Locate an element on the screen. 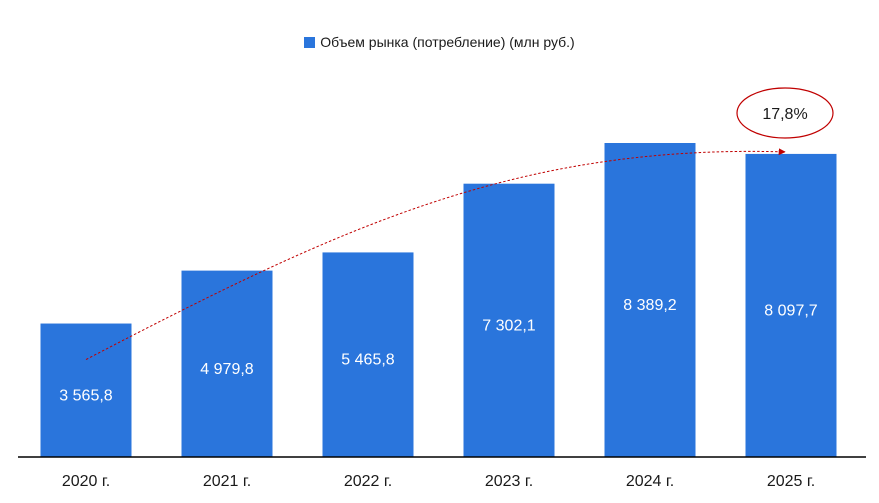 The height and width of the screenshot is (503, 879). x-tick-label-0: 2020 г. is located at coordinates (86, 481).